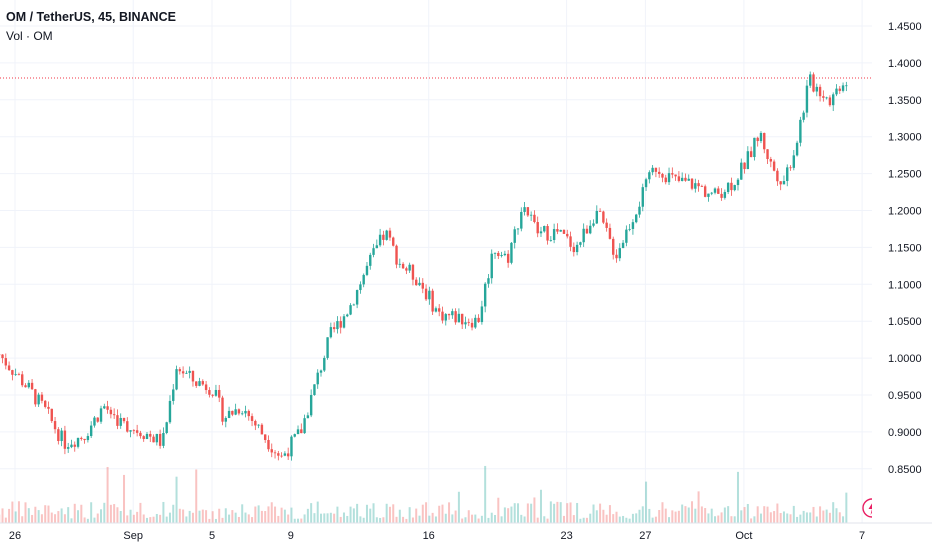  I want to click on price-tick-label: 1.1000, so click(905, 285).